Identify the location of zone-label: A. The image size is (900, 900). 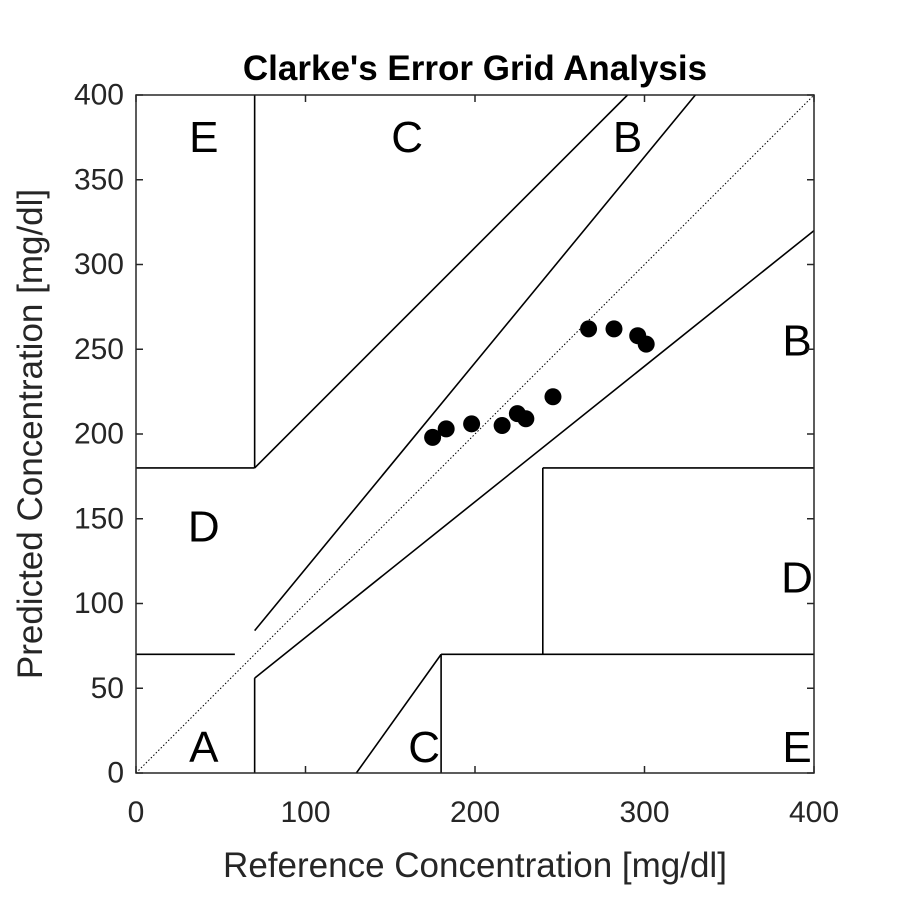
(204, 747).